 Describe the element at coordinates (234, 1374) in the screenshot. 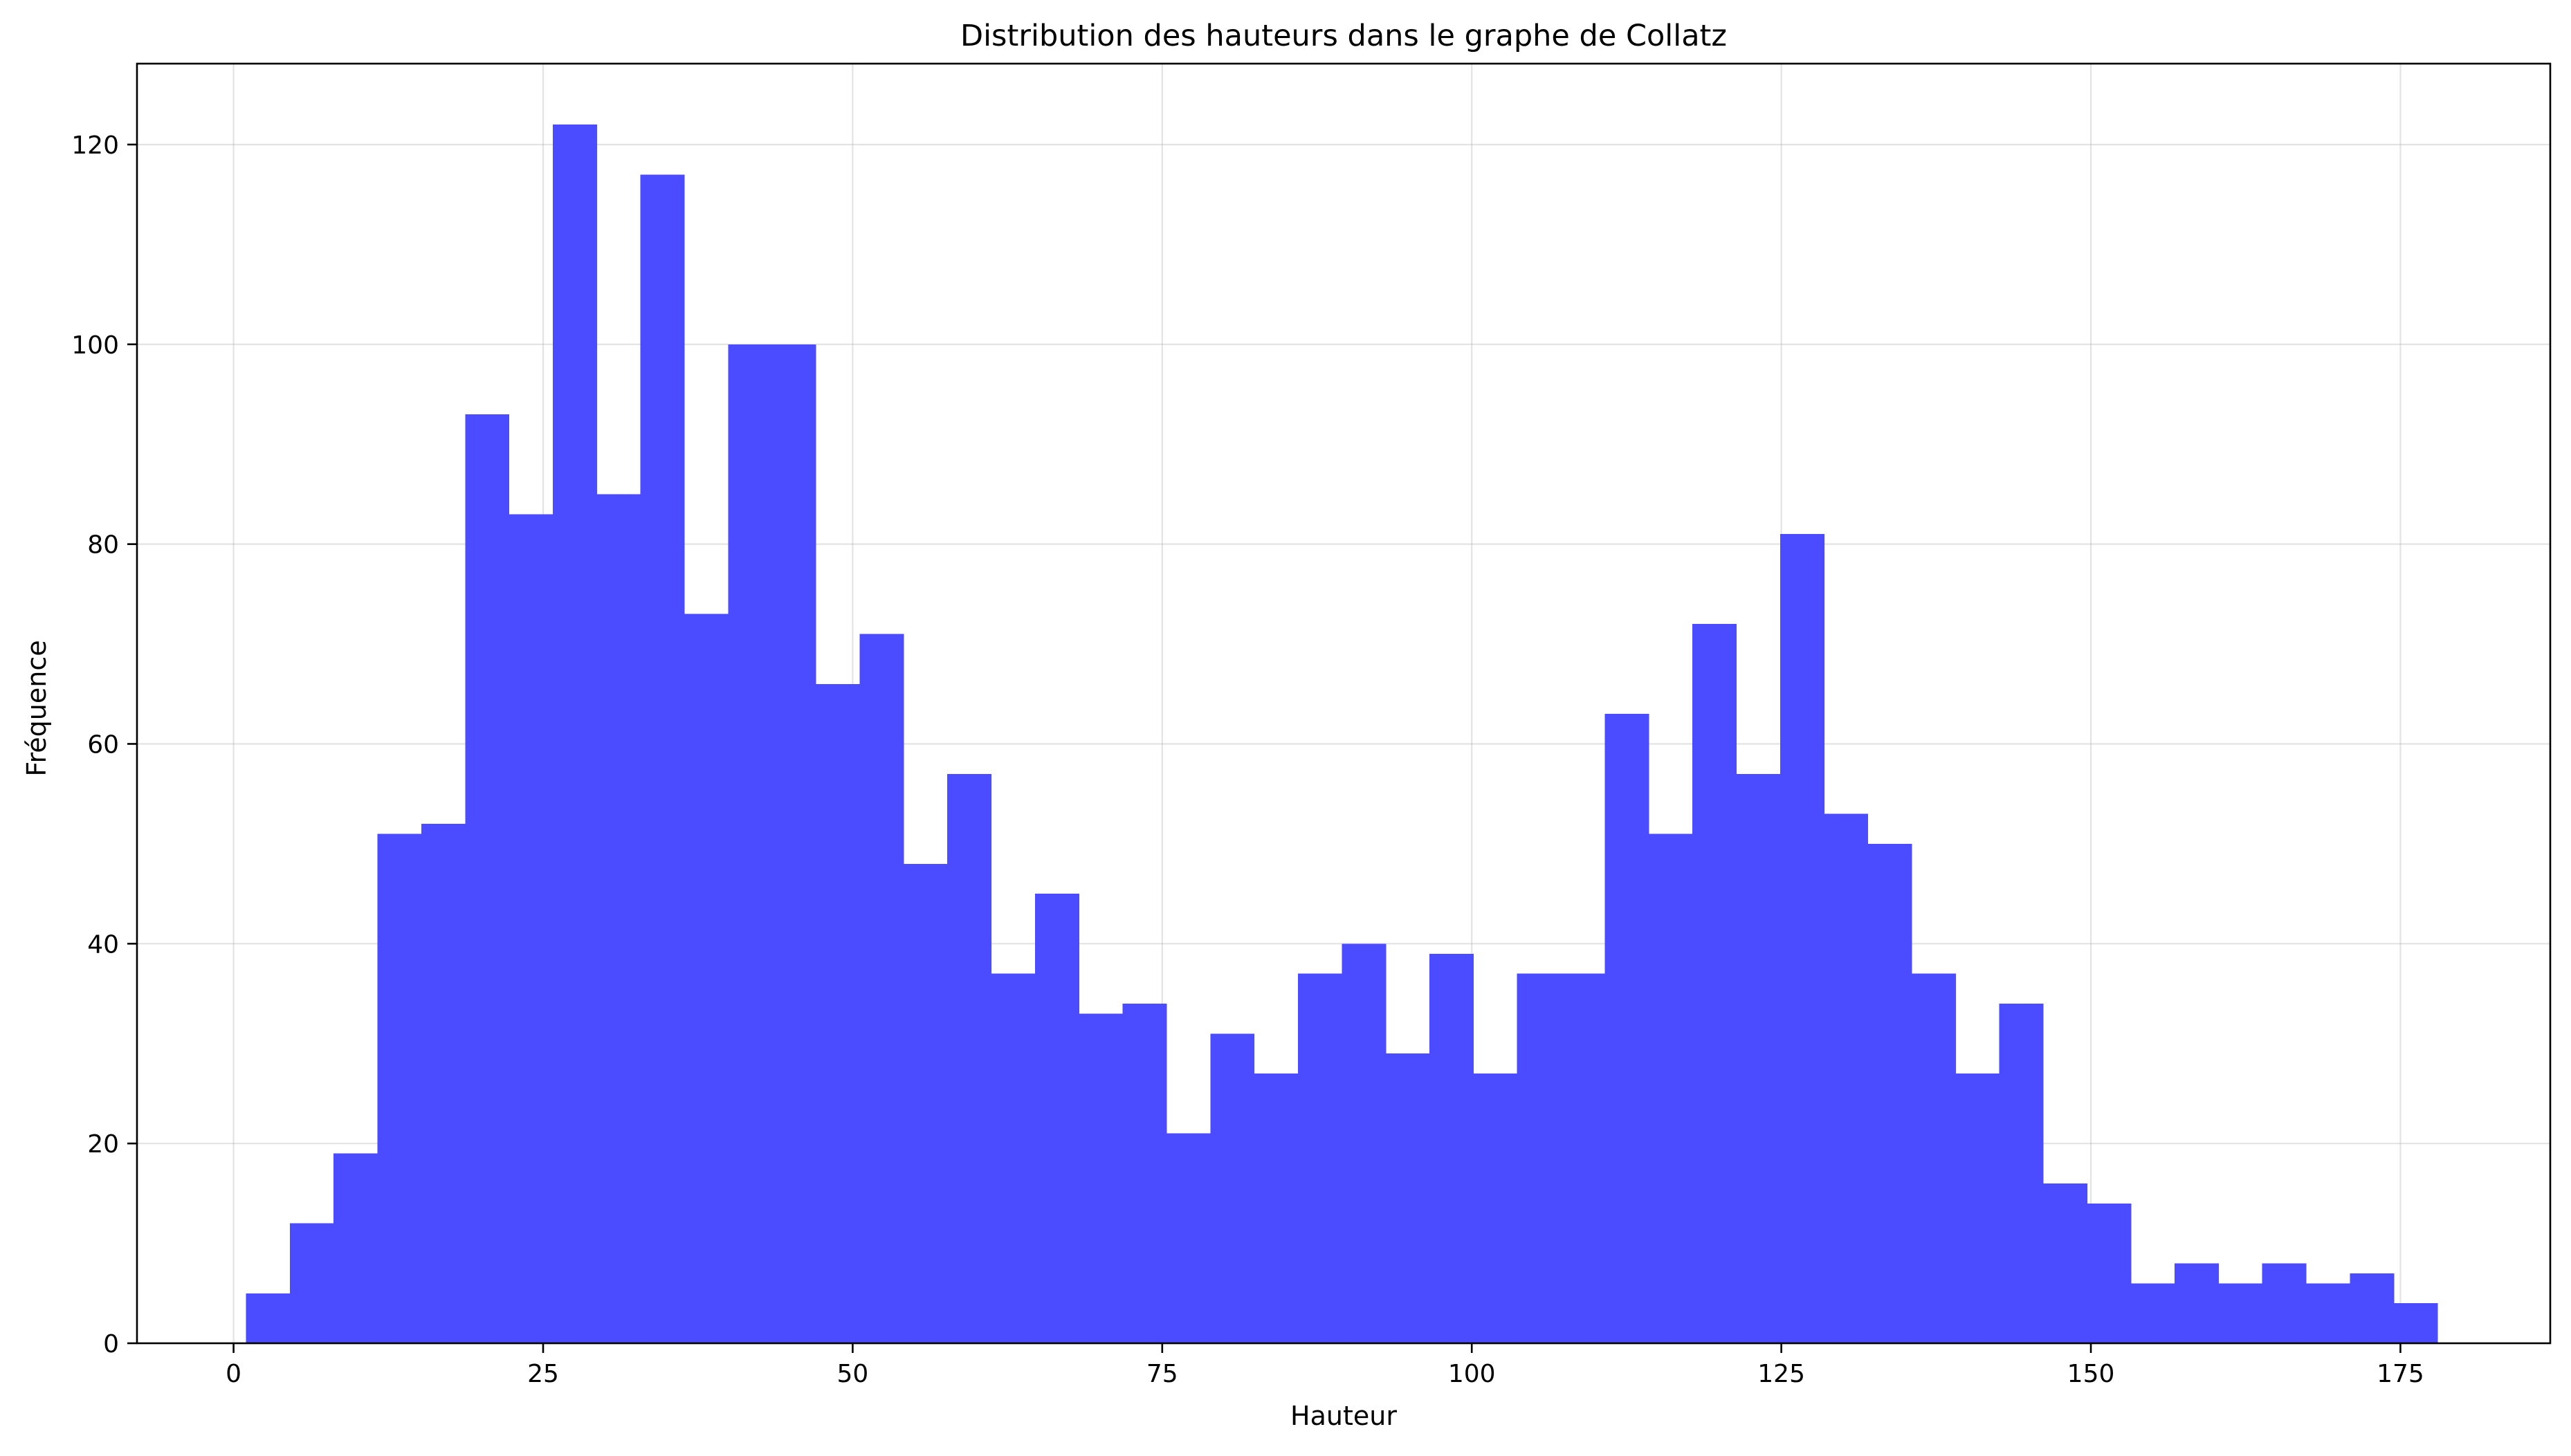

I see `x-tick-label-0: 0` at that location.